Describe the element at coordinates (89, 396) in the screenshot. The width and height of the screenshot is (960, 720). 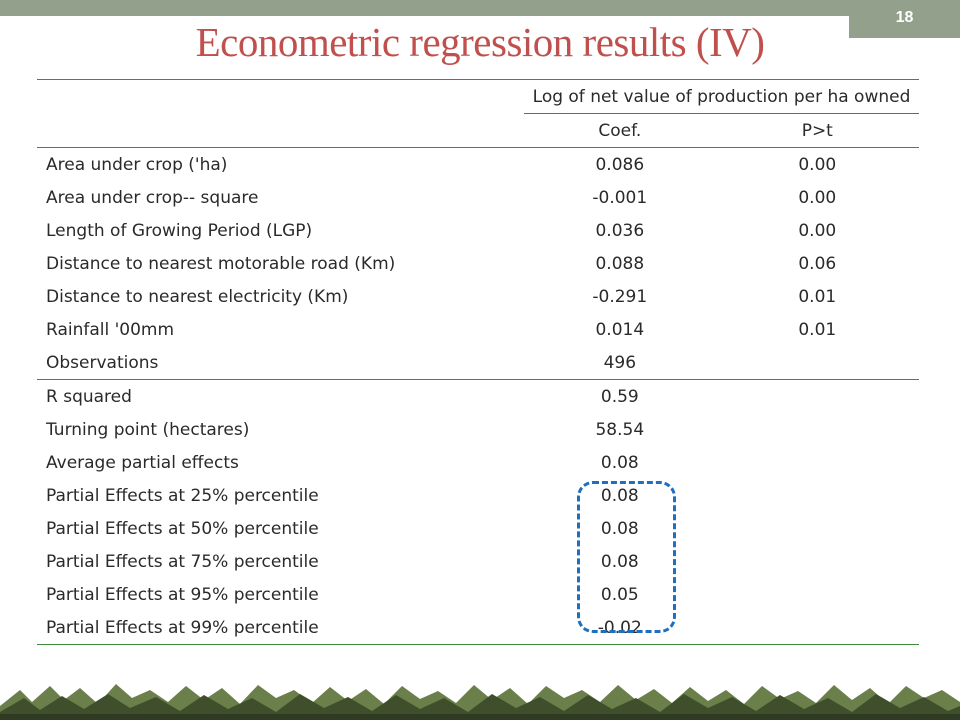
I see `stat-label: R squared` at that location.